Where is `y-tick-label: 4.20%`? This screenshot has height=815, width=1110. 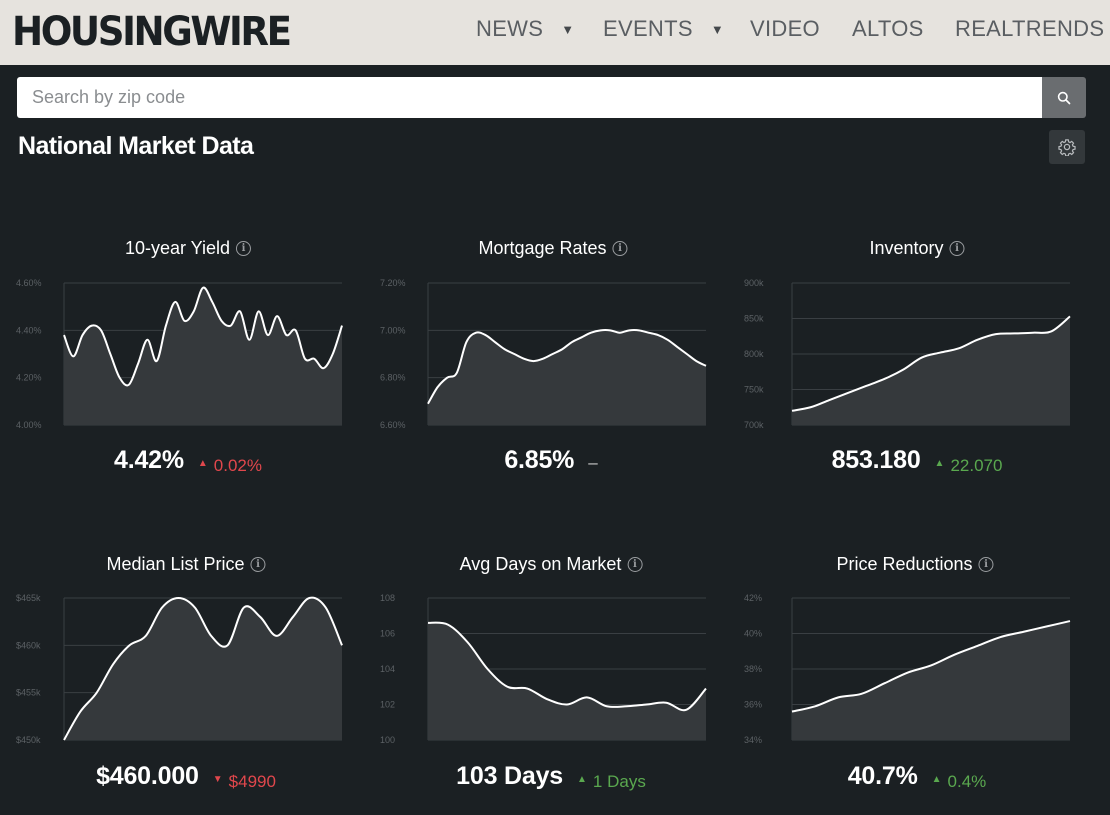
y-tick-label: 4.20% is located at coordinates (29, 378).